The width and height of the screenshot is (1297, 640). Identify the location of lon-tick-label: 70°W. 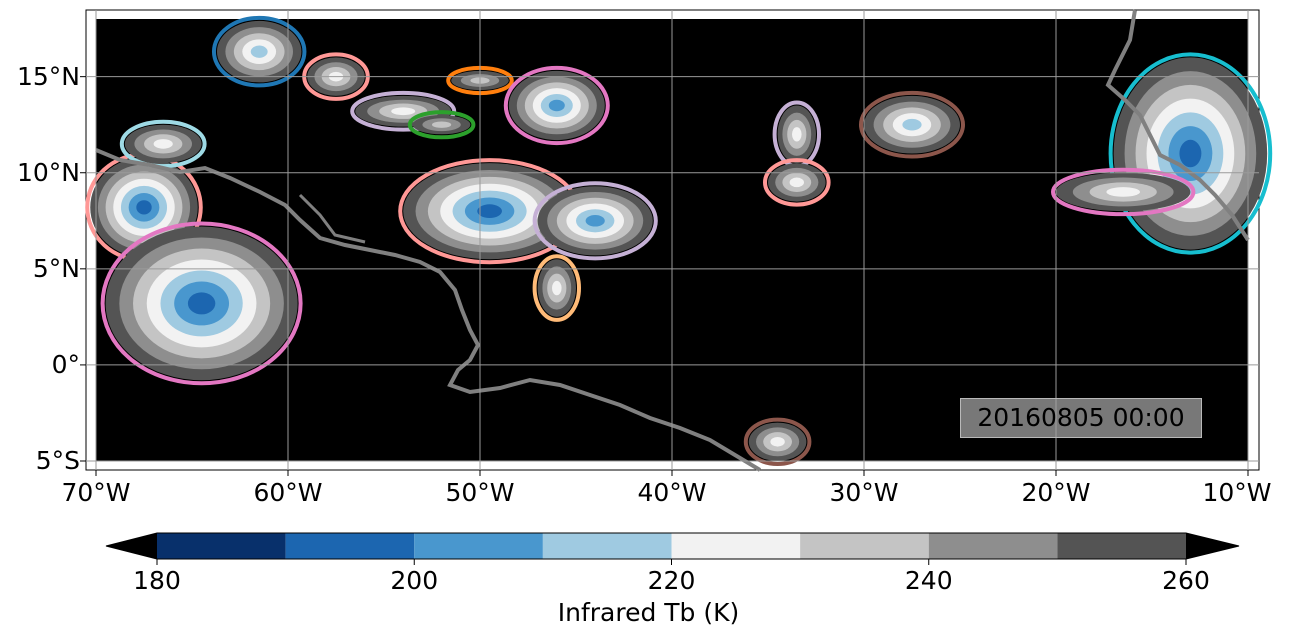
(96, 492).